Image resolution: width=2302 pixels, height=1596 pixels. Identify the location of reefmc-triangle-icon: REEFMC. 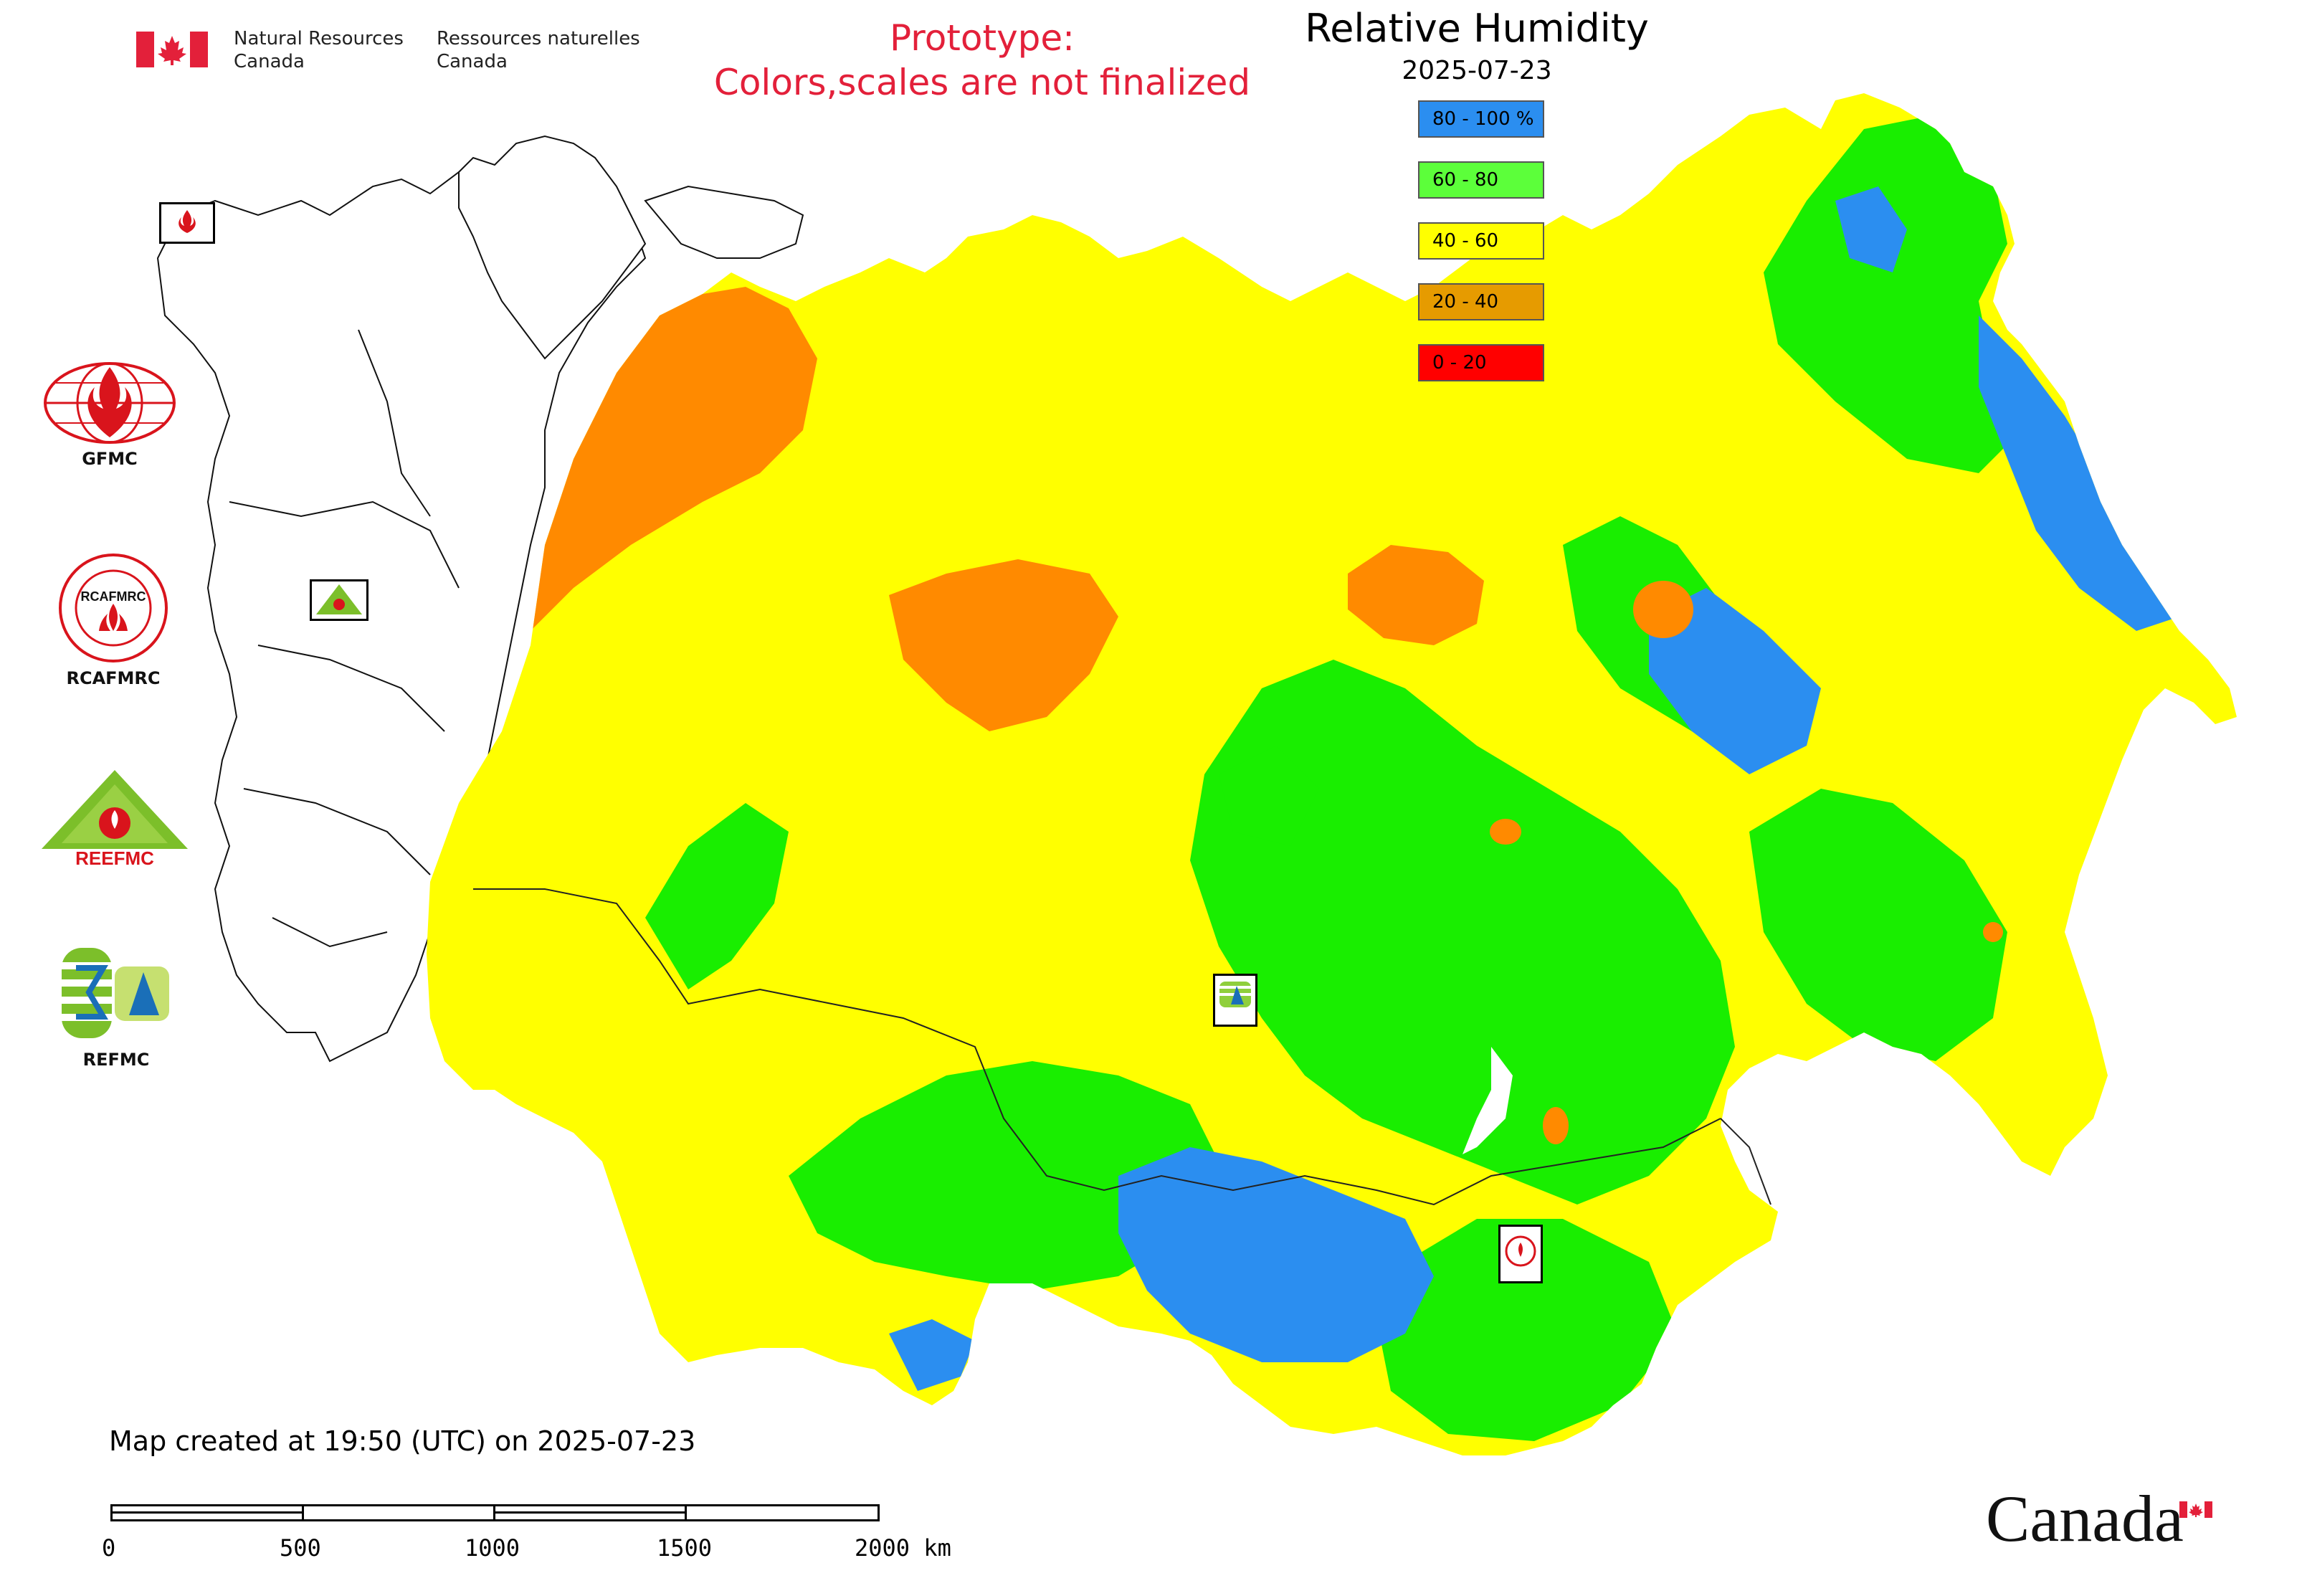
(115, 819).